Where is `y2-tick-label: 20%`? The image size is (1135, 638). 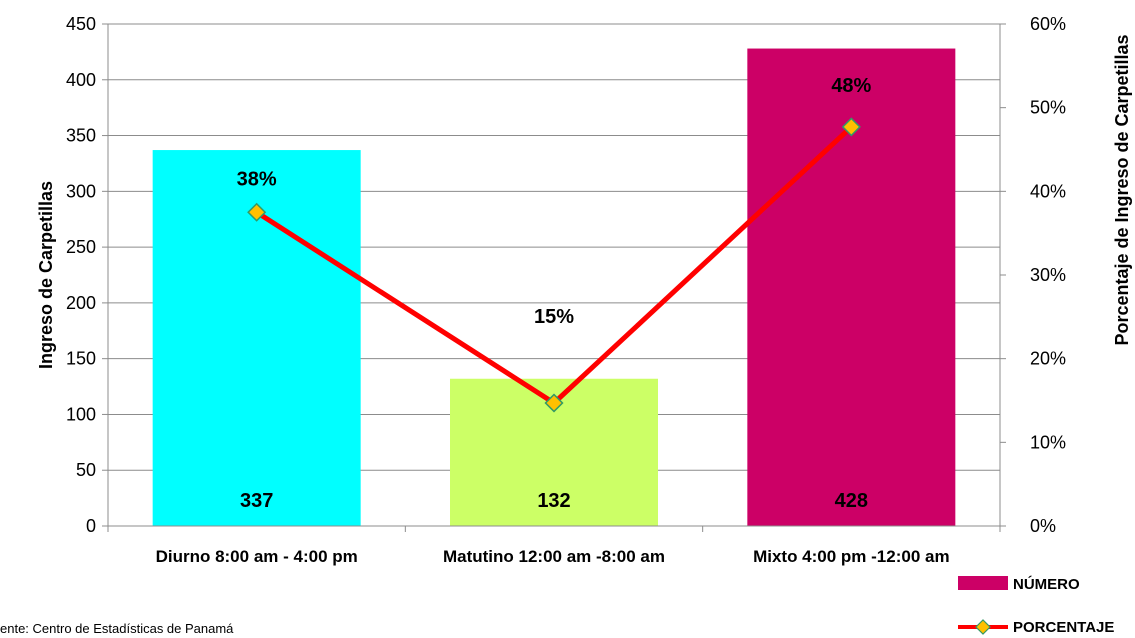 y2-tick-label: 20% is located at coordinates (1048, 359).